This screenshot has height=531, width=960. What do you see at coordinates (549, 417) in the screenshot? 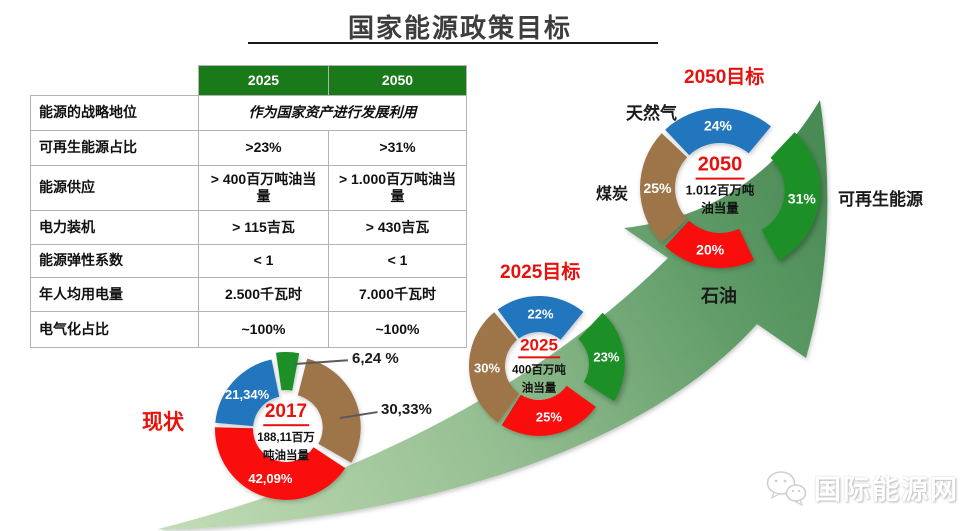
I see `donut-2025-label-石油: 25%` at bounding box center [549, 417].